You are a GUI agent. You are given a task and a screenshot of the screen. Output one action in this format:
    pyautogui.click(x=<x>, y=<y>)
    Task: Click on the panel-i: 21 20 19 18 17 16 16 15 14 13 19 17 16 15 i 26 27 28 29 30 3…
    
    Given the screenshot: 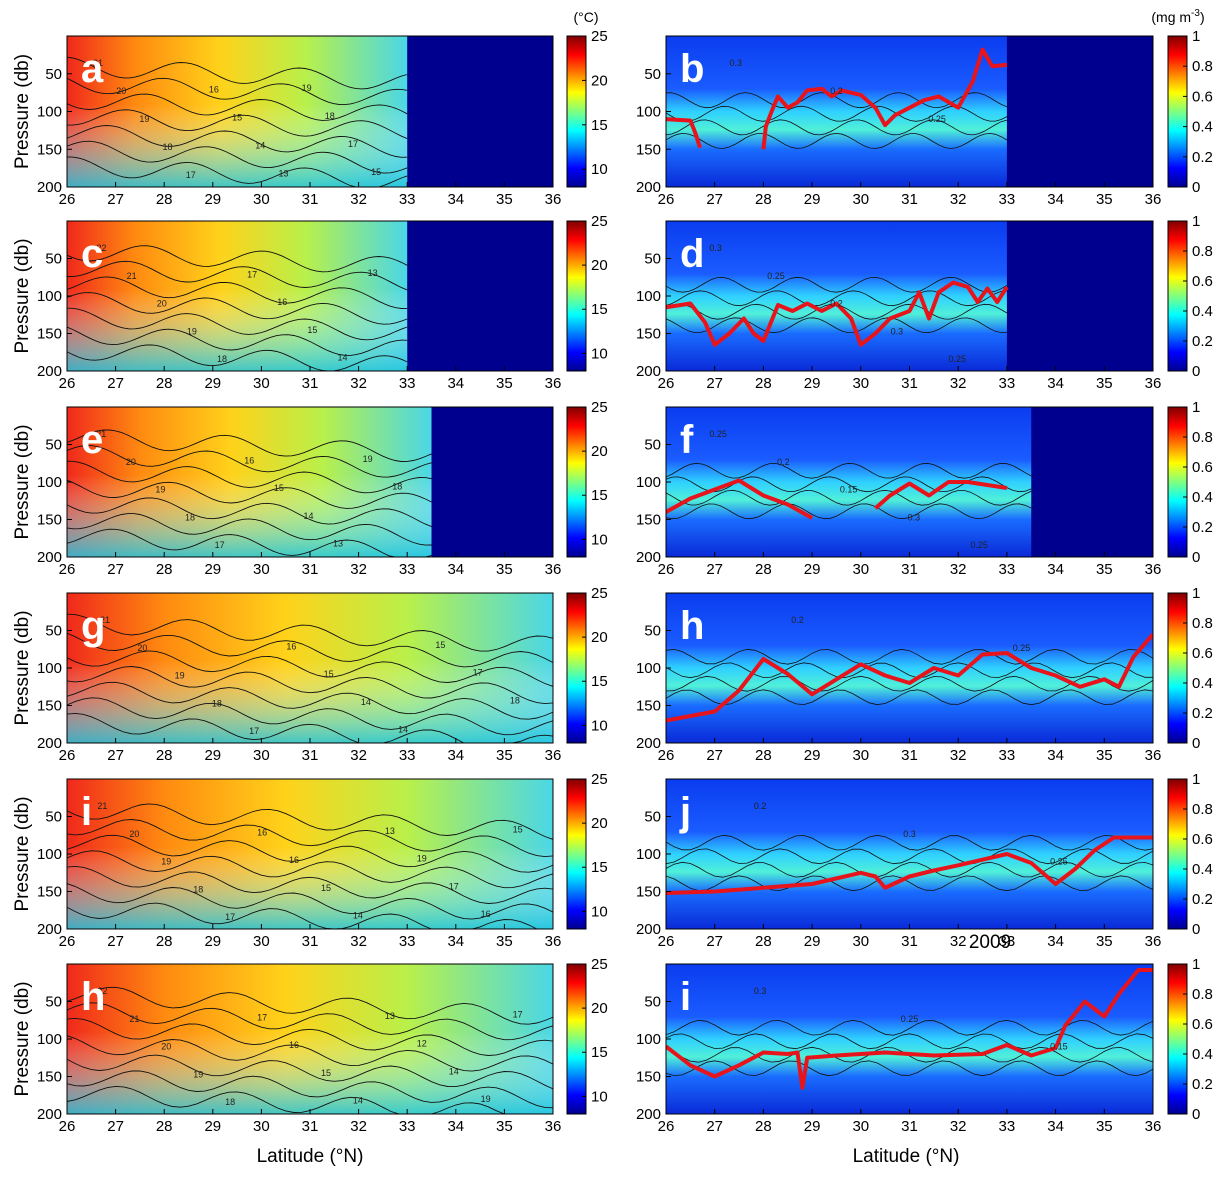 What is the action you would take?
    pyautogui.click(x=310, y=860)
    